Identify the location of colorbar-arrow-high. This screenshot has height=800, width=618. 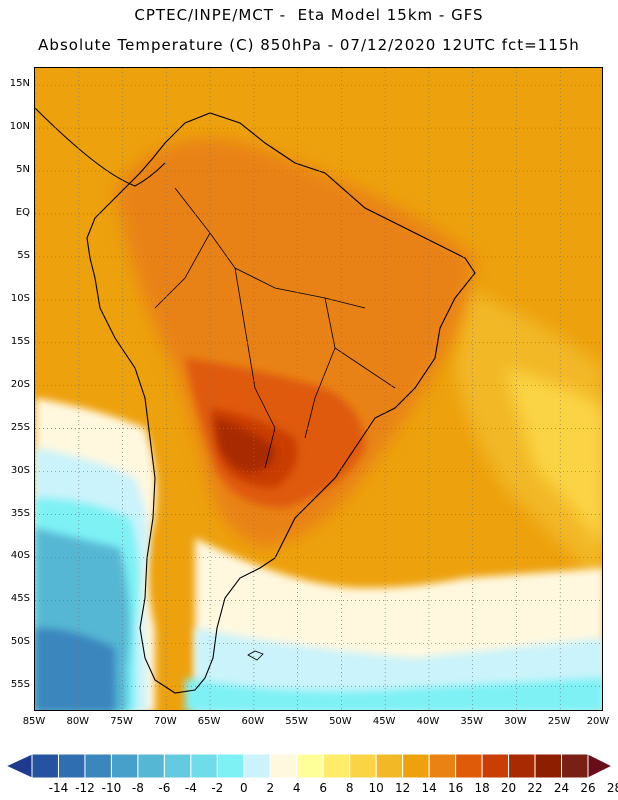
(600, 766).